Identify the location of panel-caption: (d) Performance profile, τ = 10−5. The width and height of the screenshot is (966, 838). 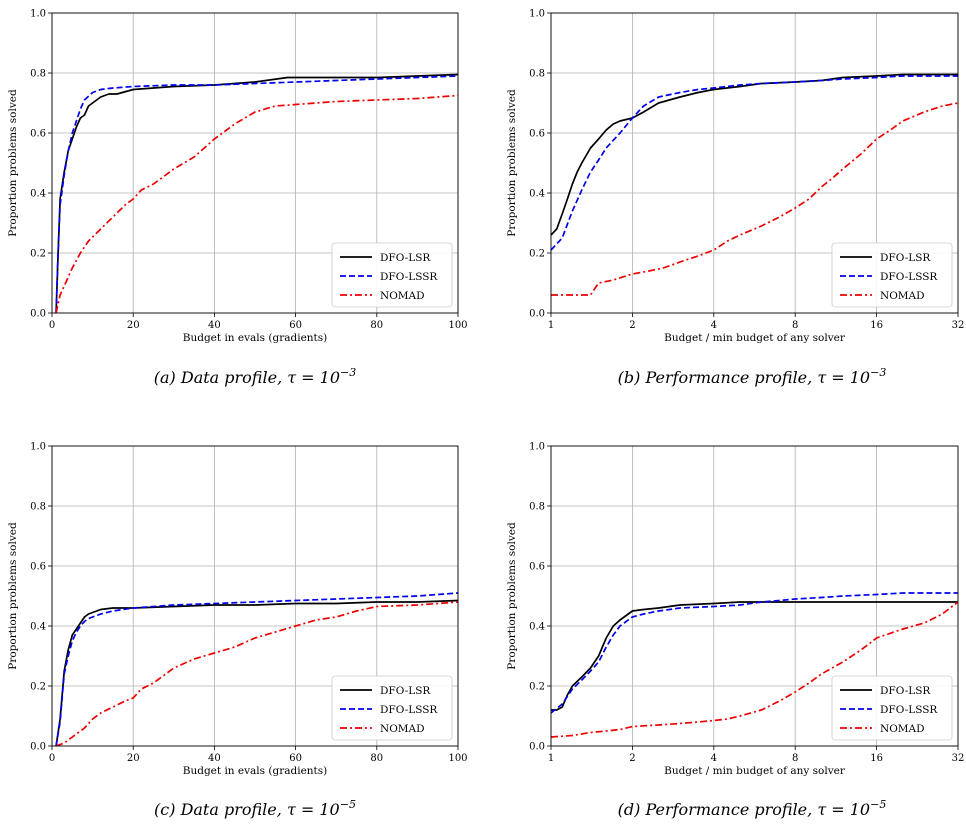
(752, 808).